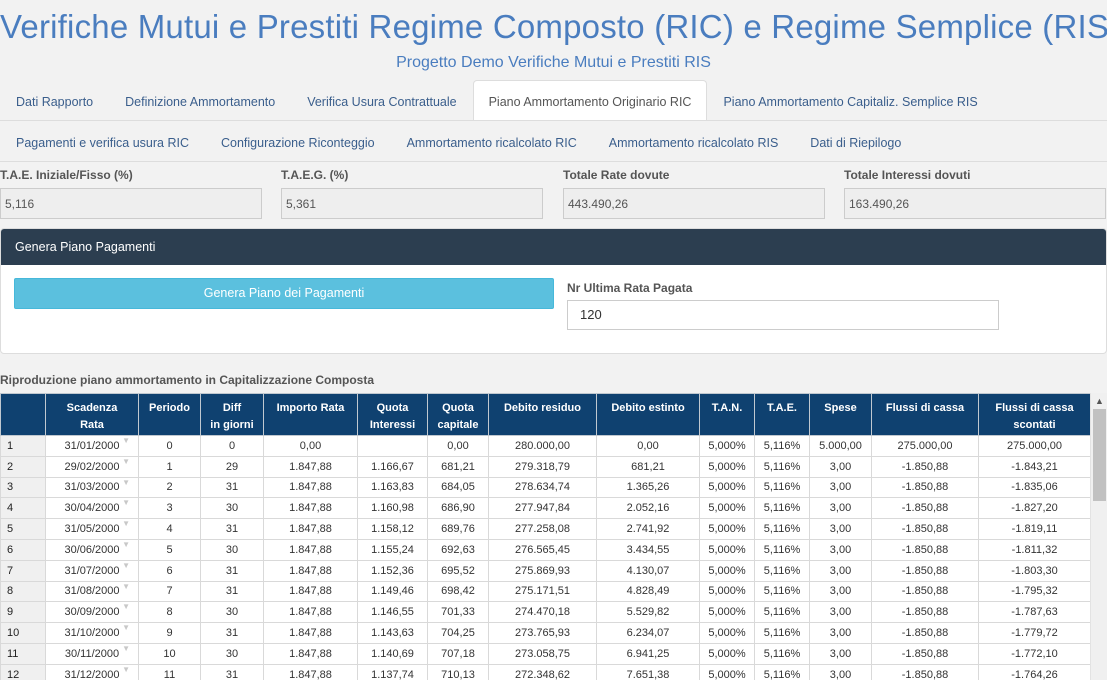 This screenshot has height=680, width=1107. What do you see at coordinates (92, 549) in the screenshot?
I see `table-cell: 30/06/2000 ▼` at bounding box center [92, 549].